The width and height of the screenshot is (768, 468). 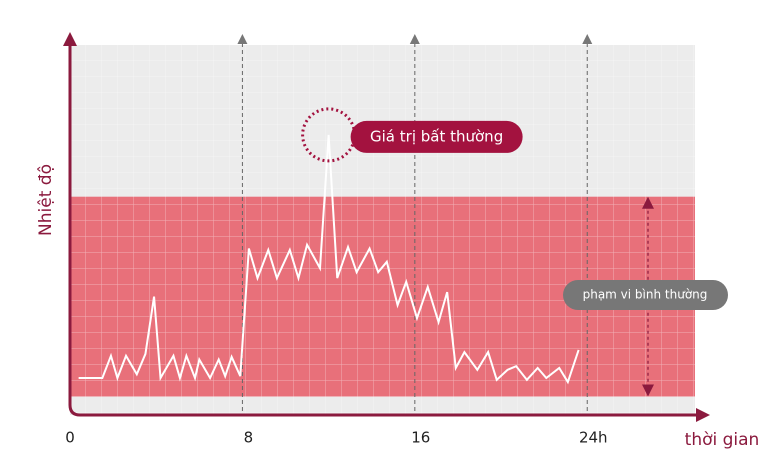 I want to click on x-tick-label: 16, so click(x=420, y=438).